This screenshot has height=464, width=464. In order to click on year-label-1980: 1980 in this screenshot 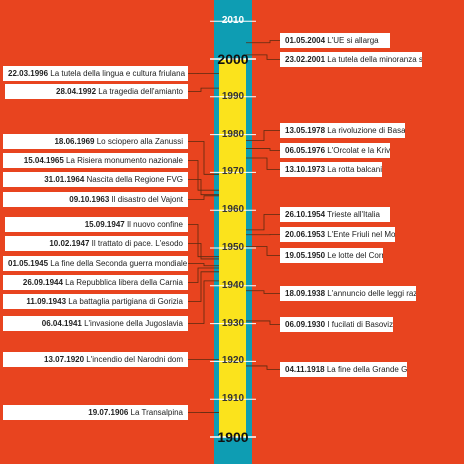, I will do `click(233, 134)`.